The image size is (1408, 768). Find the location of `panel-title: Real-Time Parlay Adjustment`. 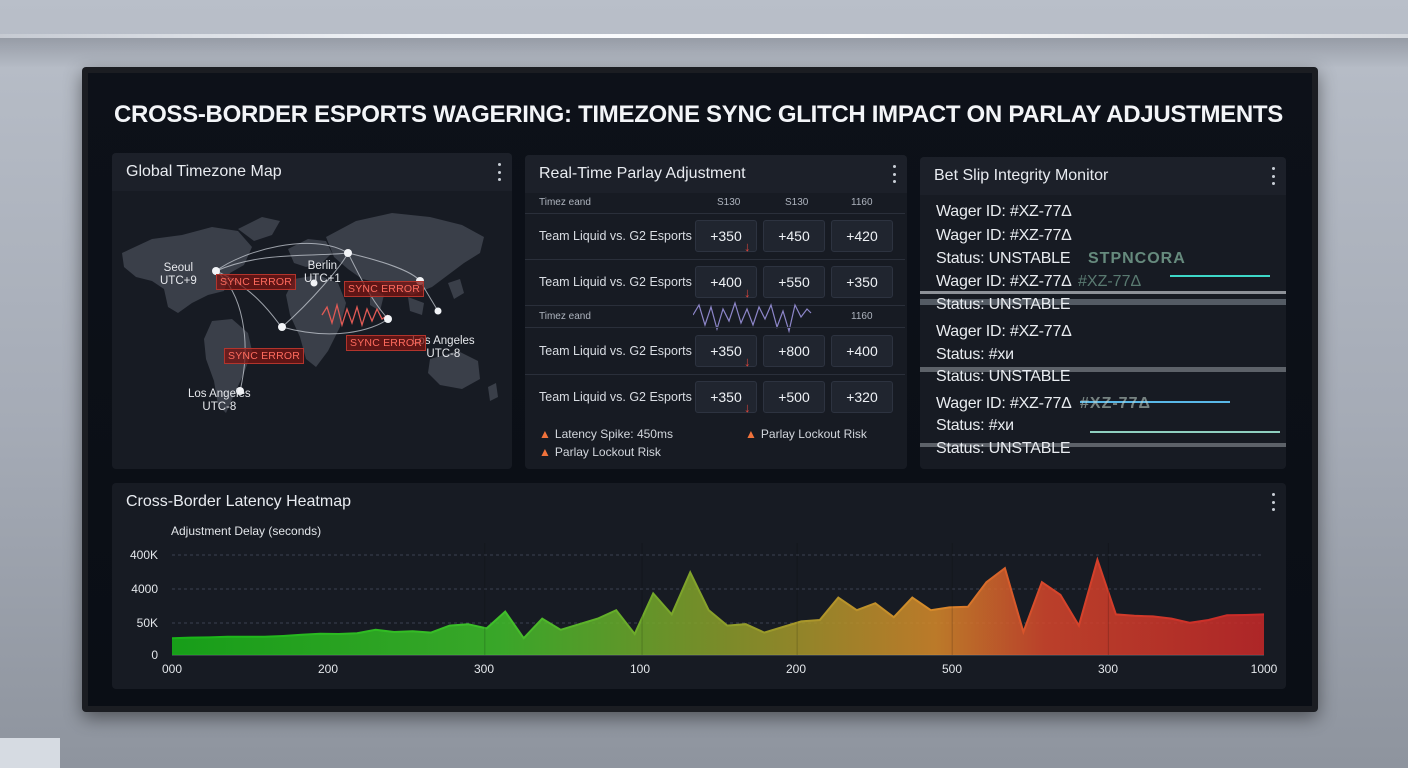

panel-title: Real-Time Parlay Adjustment is located at coordinates (642, 173).